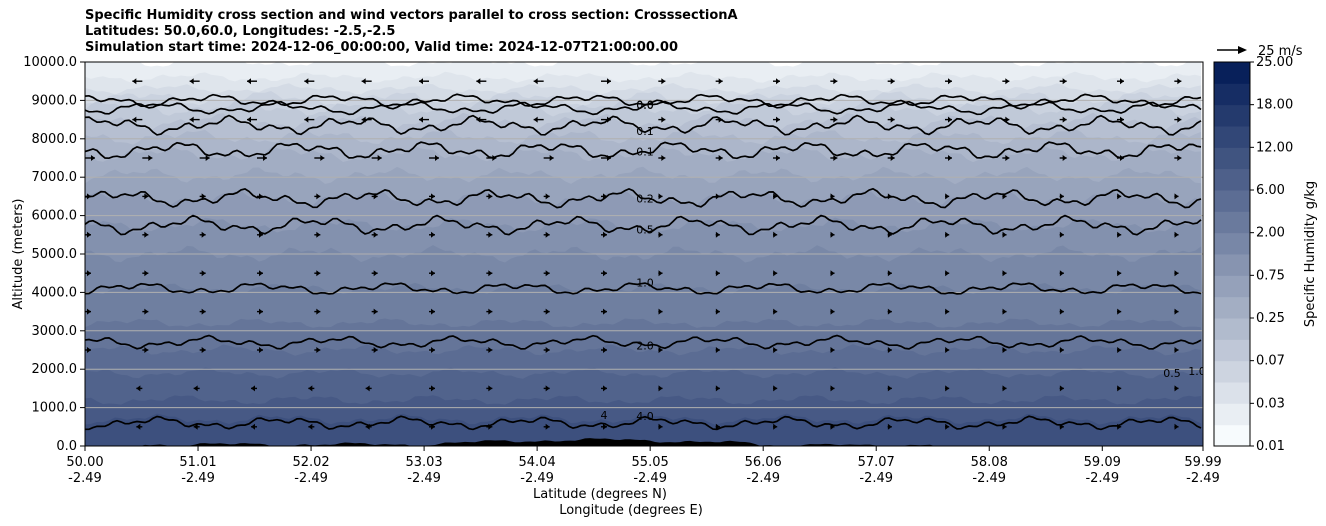  I want to click on contour-label: 4.0, so click(645, 416).